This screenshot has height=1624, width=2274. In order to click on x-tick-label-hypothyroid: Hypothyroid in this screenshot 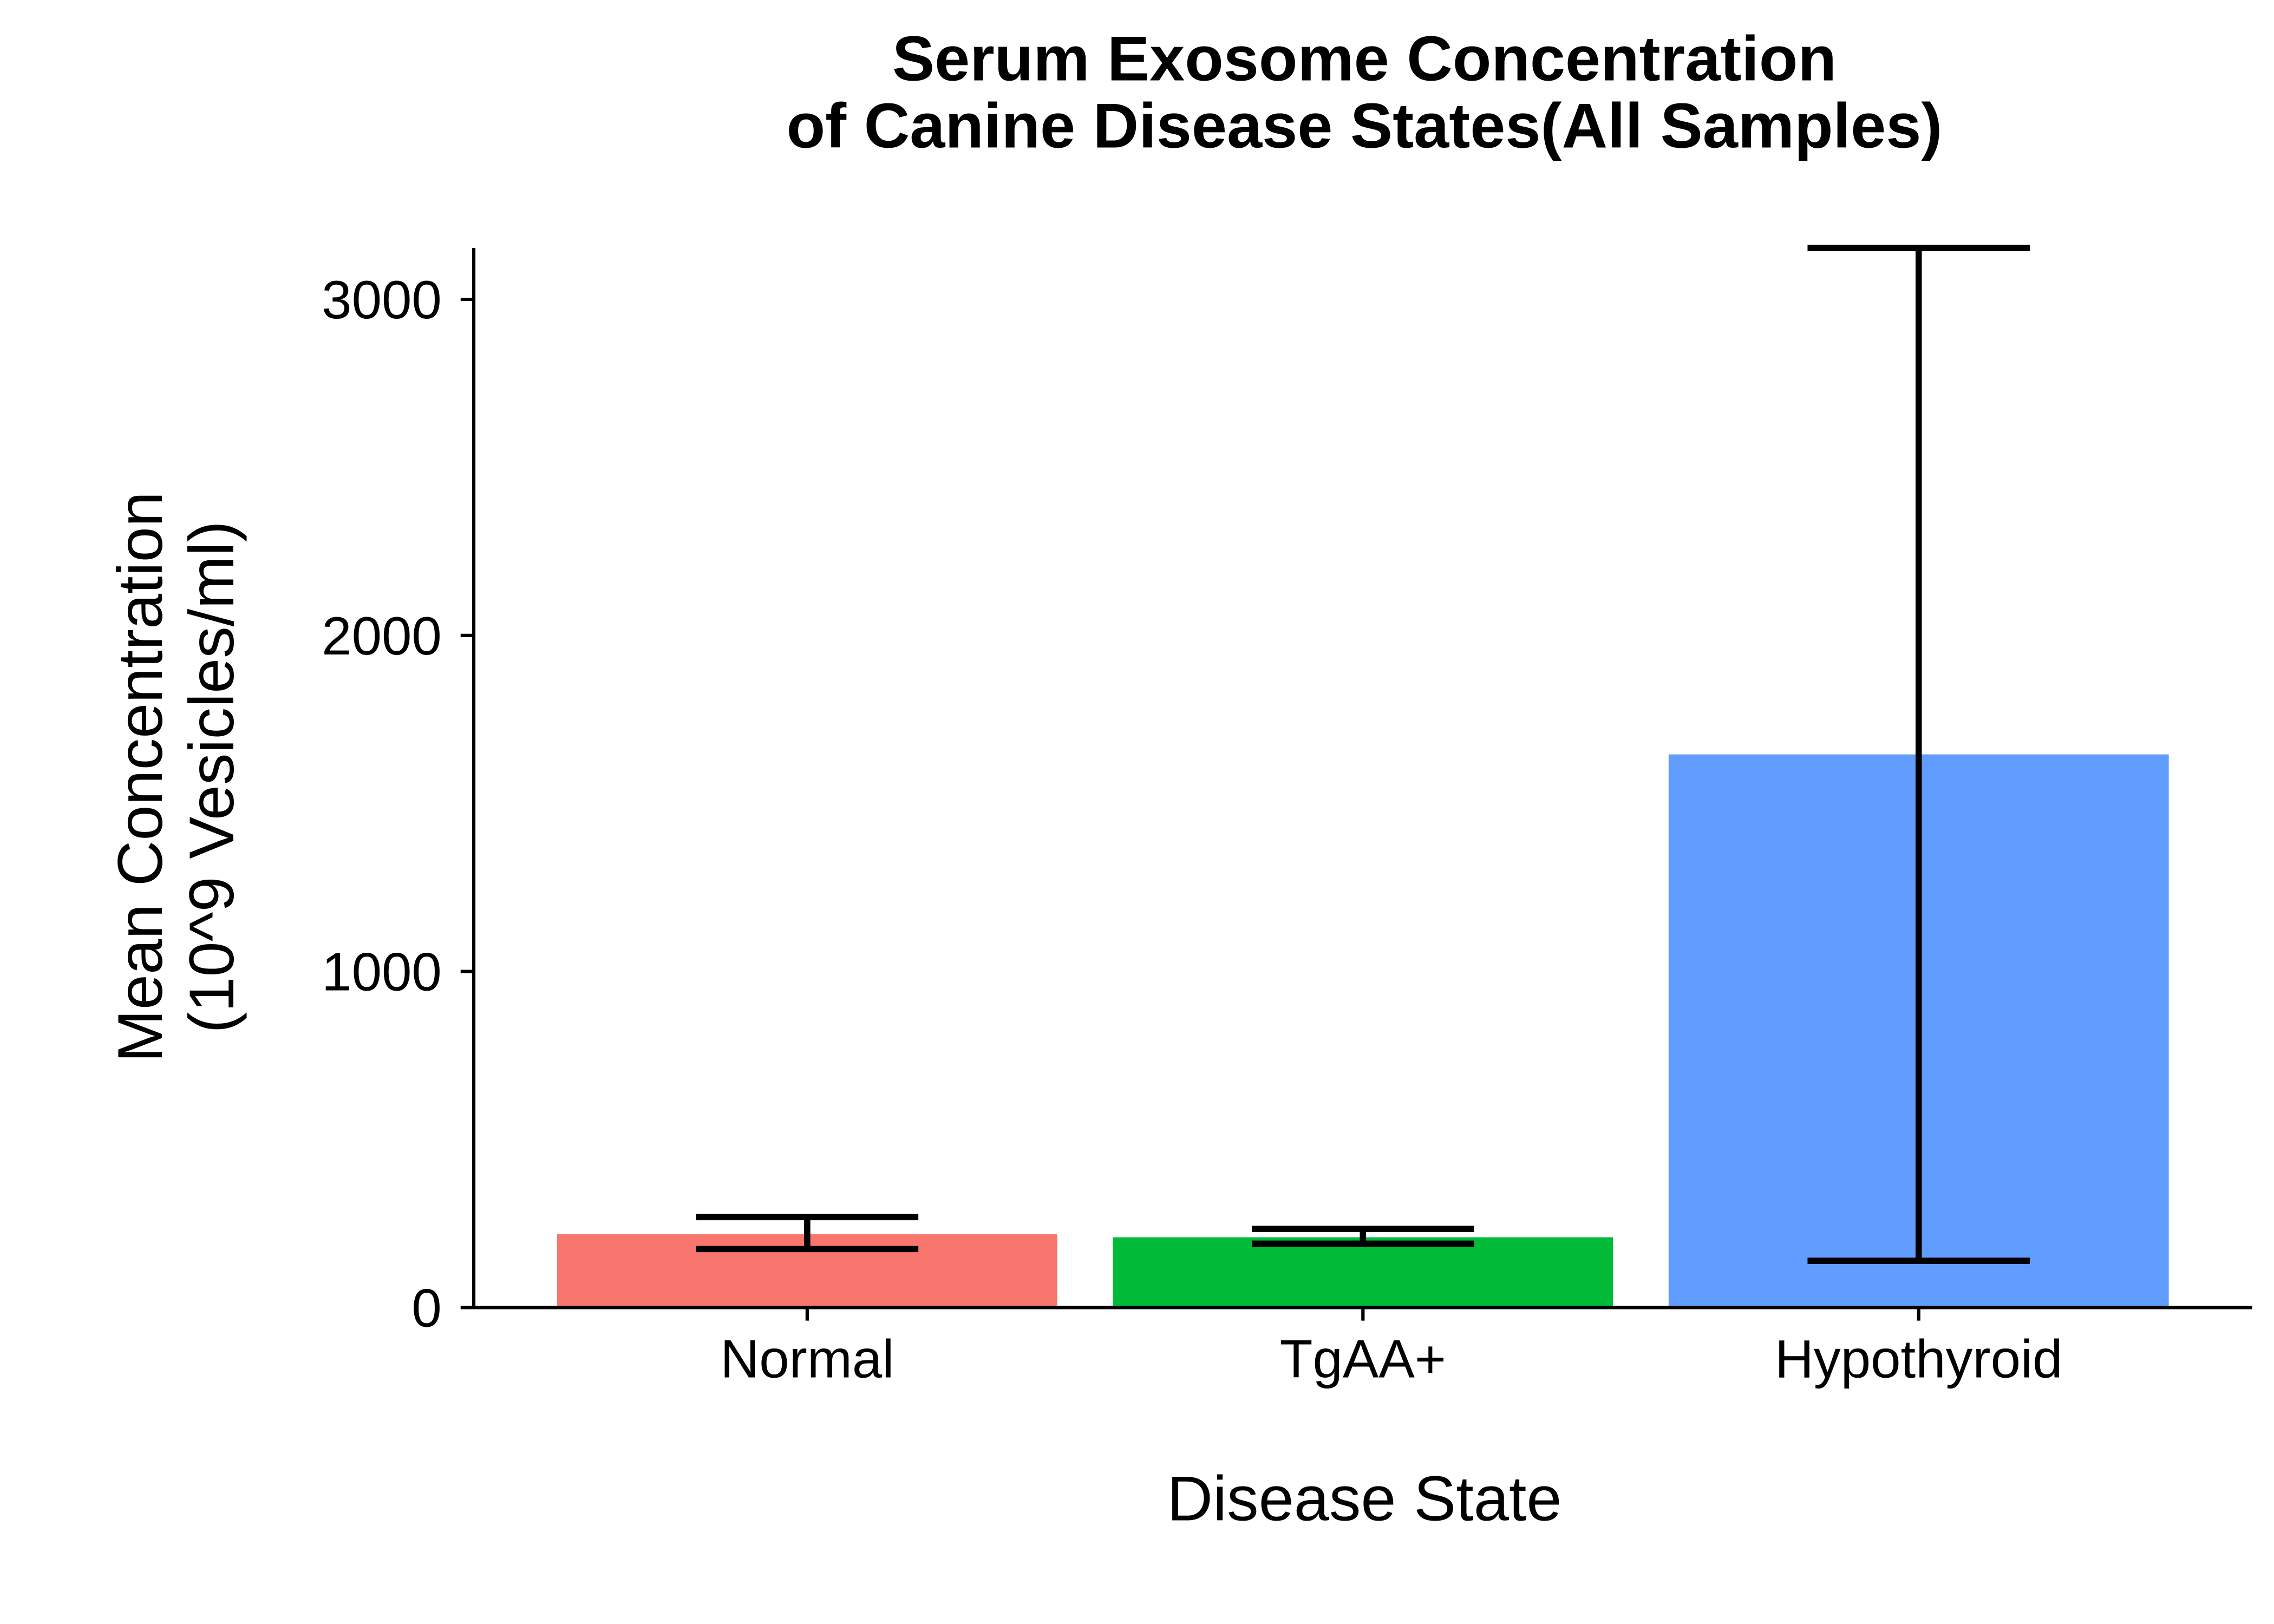, I will do `click(1919, 1360)`.